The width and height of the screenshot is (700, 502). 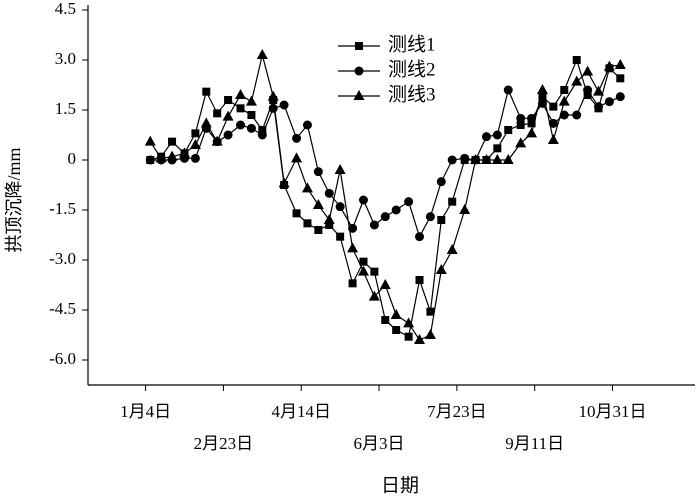 I want to click on legend-label: 测线1, so click(x=412, y=44).